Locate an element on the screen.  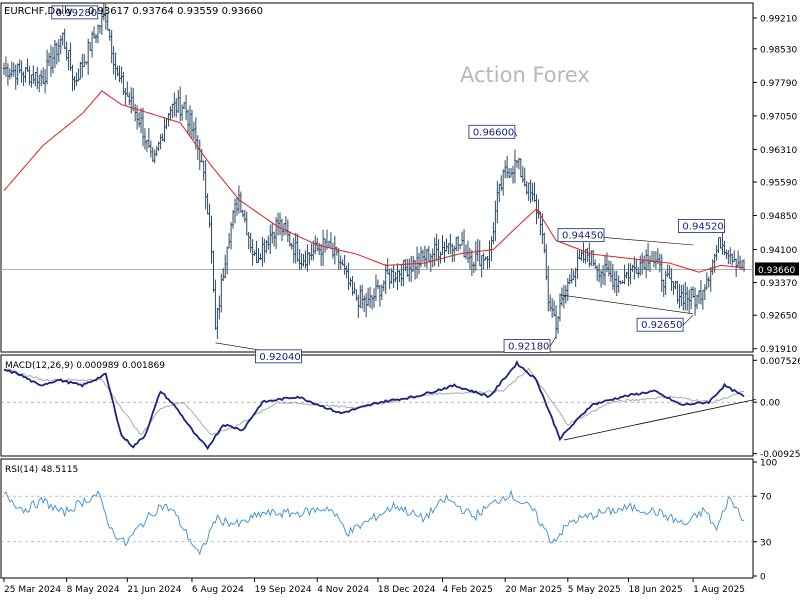
date-tick-label: 18 Jun 2025 is located at coordinates (655, 590).